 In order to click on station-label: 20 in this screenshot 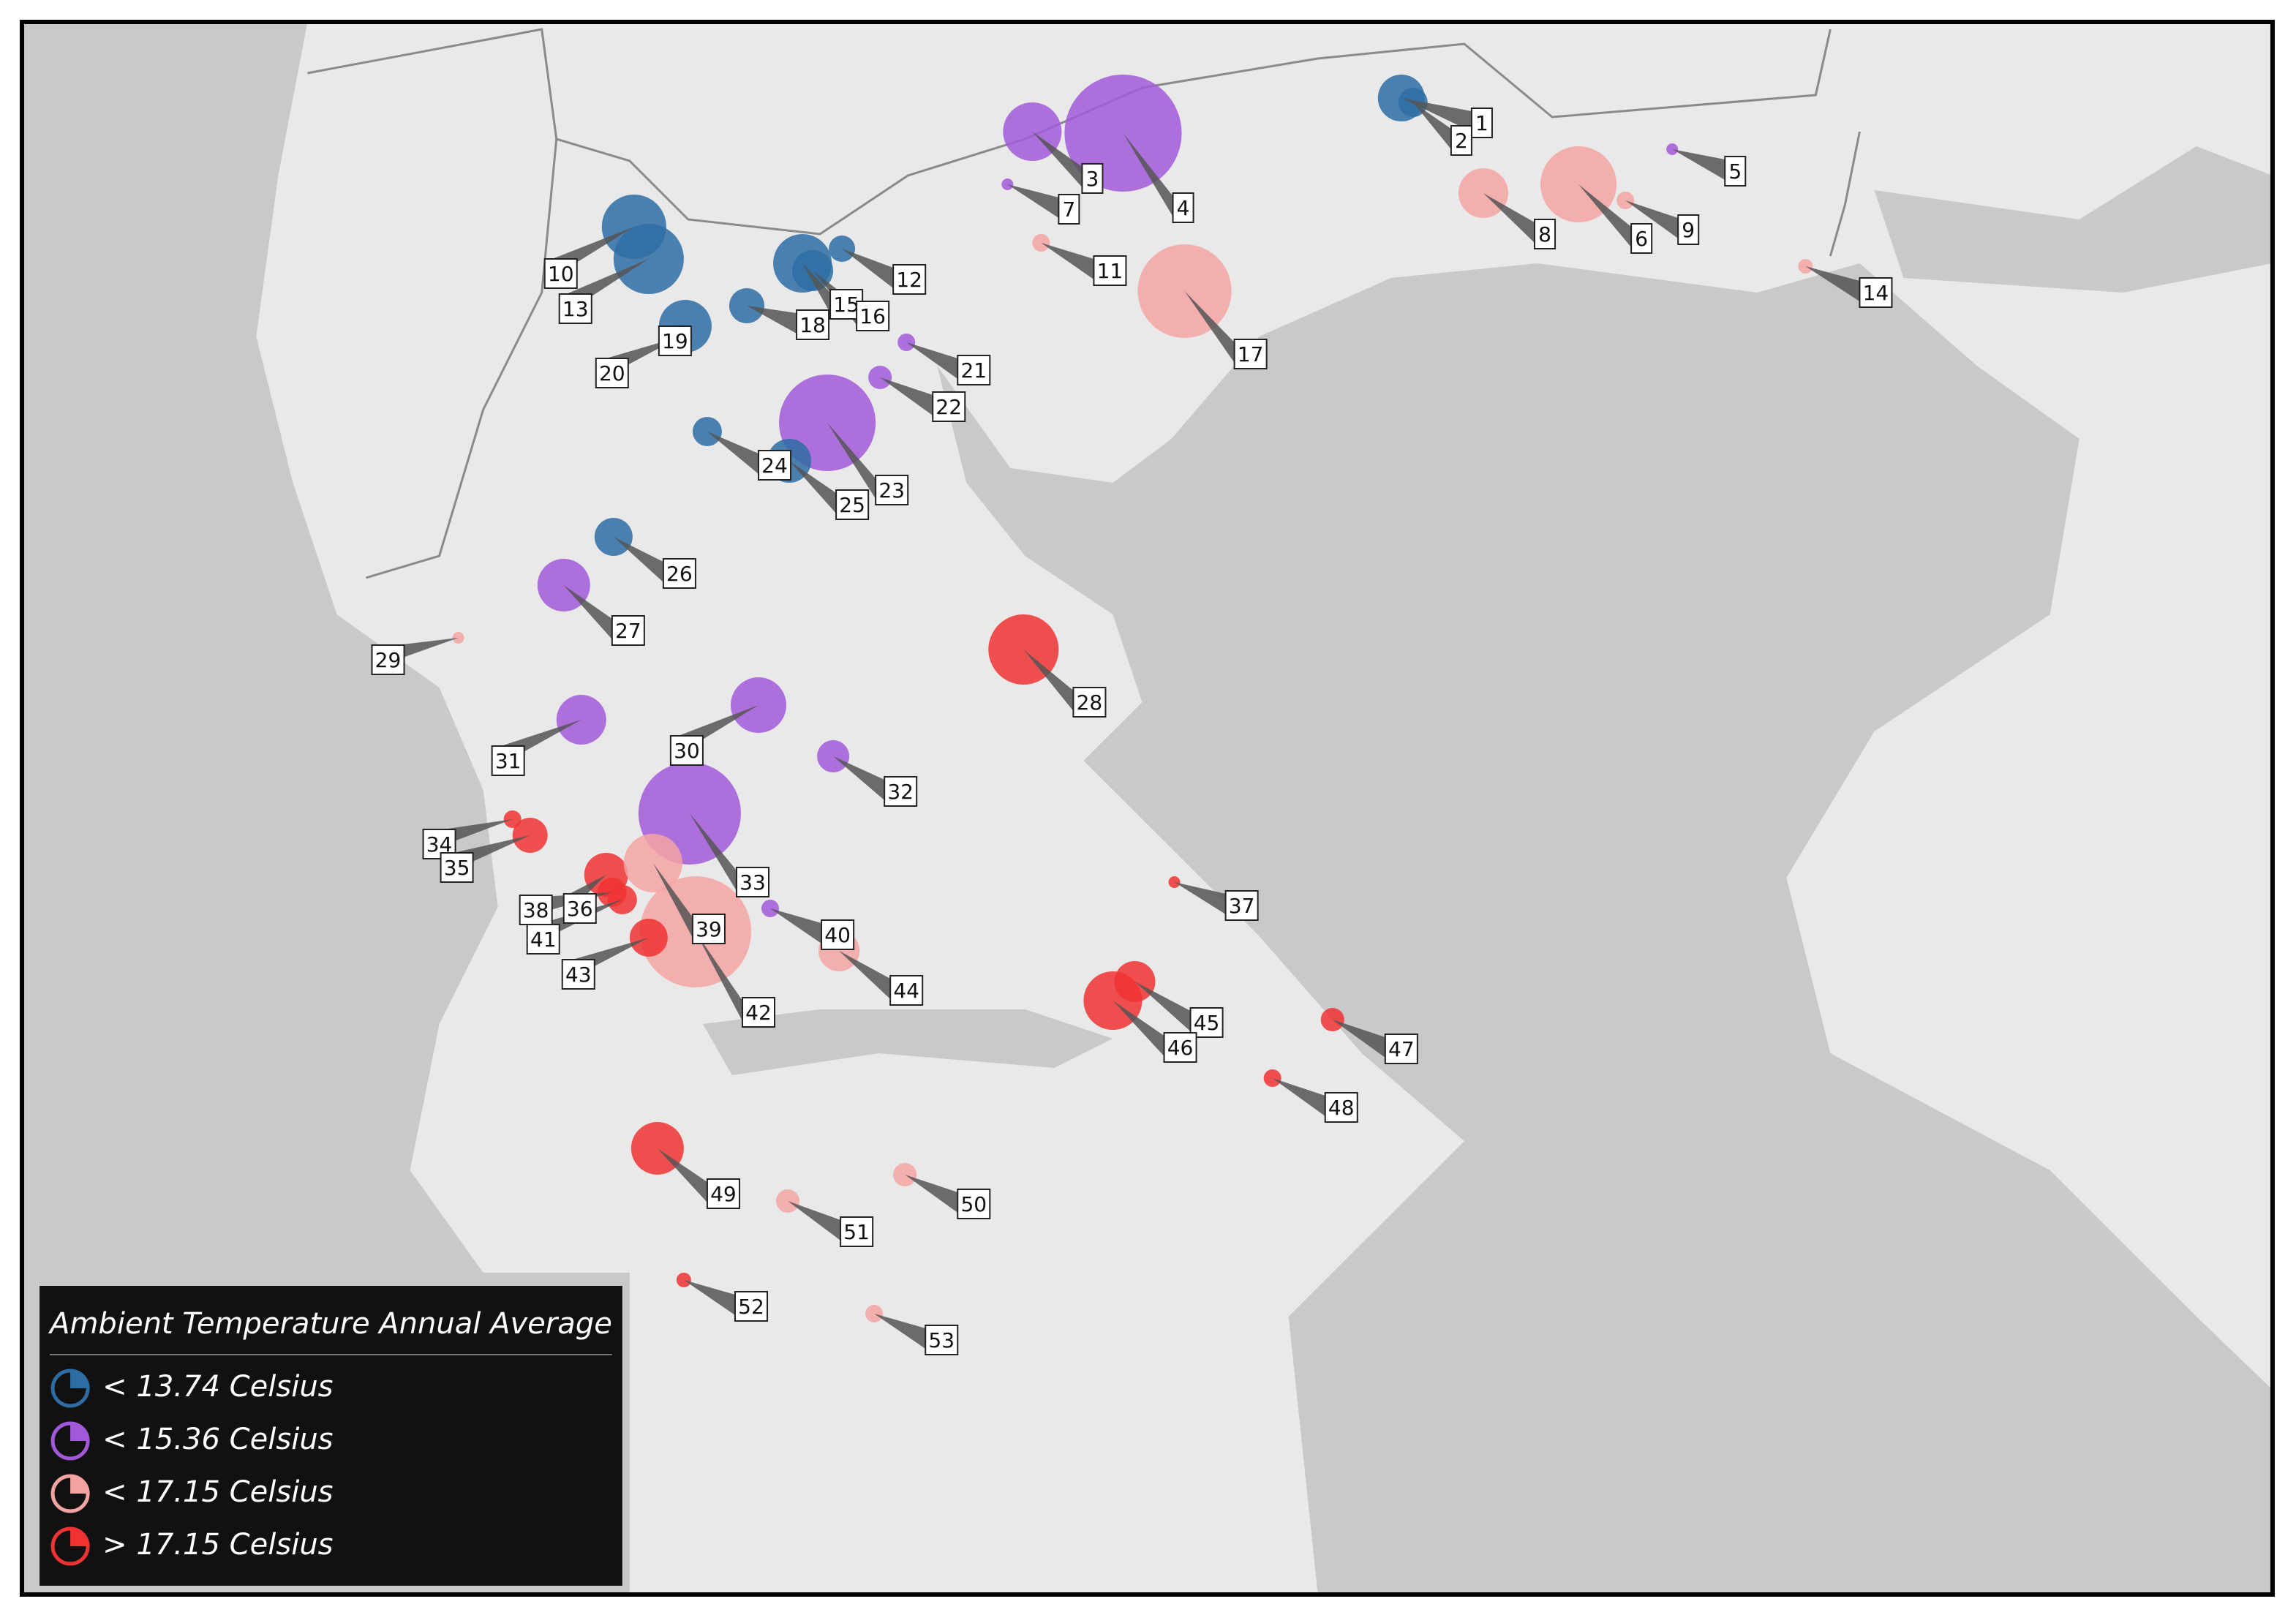, I will do `click(612, 373)`.